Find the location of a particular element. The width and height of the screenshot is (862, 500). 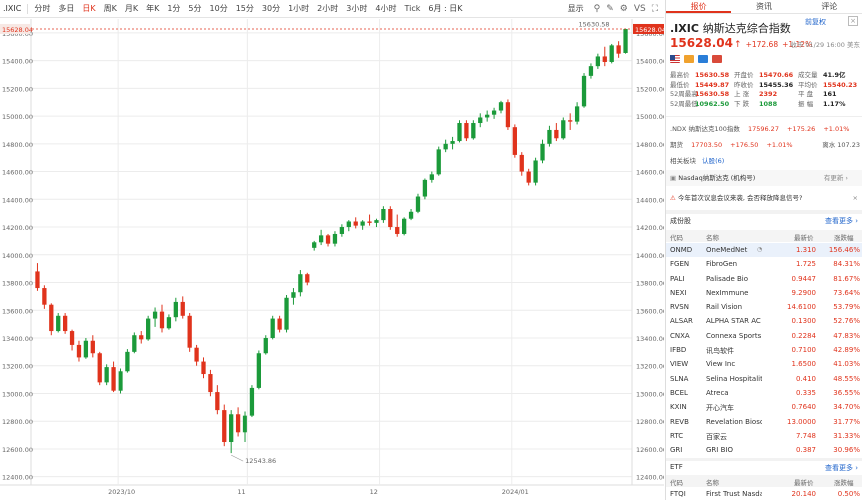

period-tab: 日K is located at coordinates (89, 8).